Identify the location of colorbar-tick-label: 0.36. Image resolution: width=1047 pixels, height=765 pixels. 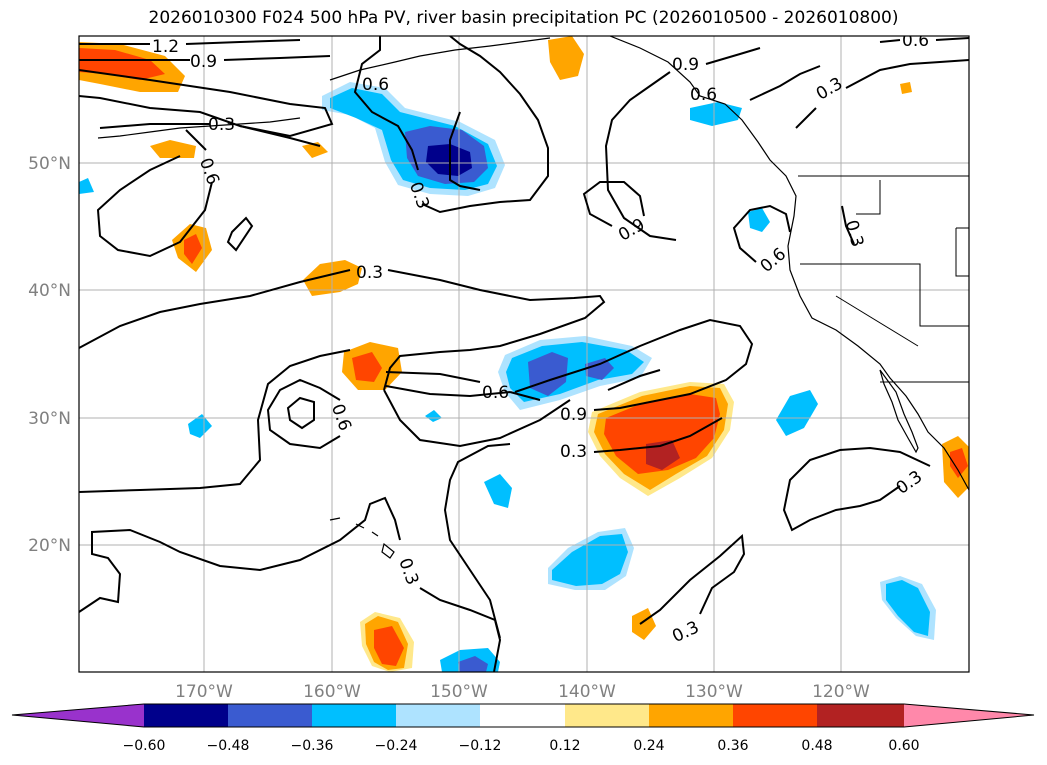
(732, 746).